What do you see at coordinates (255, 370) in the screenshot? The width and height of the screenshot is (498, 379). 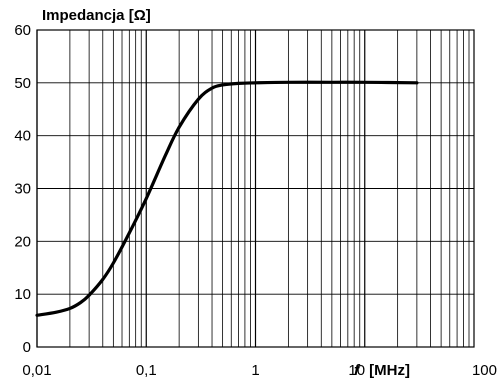 I see `x-tick-label: 1` at bounding box center [255, 370].